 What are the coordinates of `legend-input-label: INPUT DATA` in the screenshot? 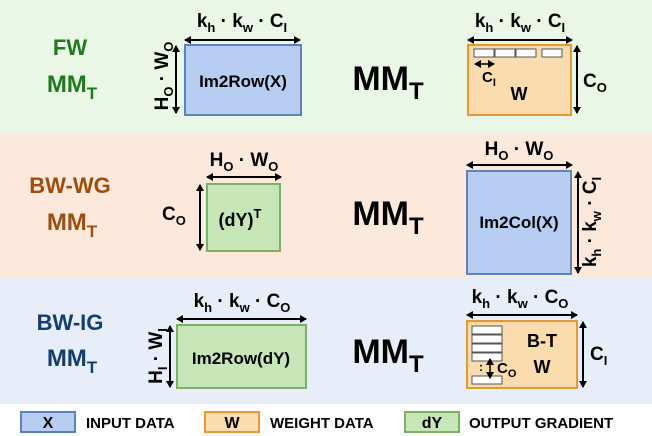 It's located at (130, 423).